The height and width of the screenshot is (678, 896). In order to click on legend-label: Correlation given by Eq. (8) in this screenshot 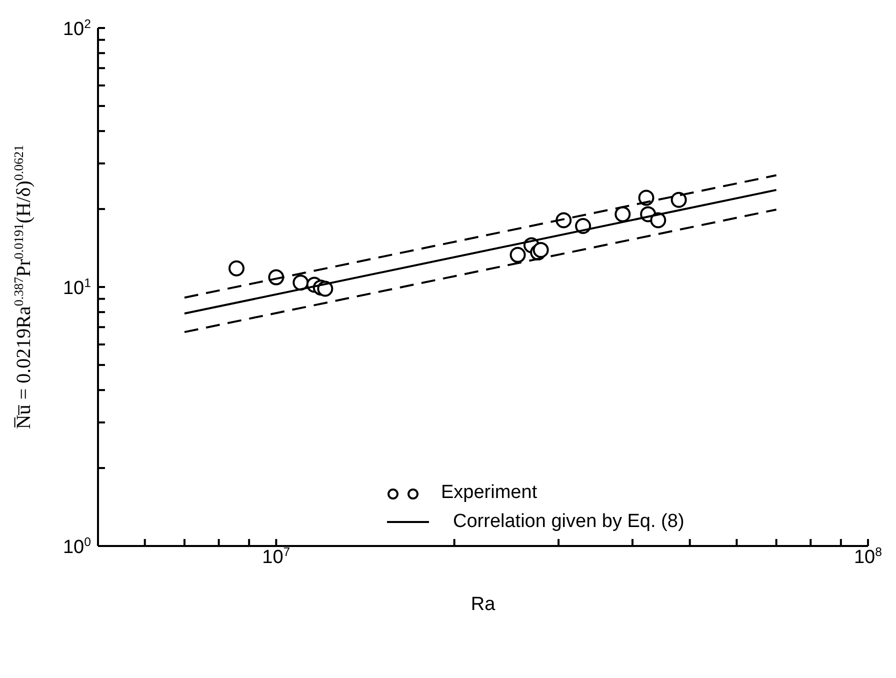, I will do `click(568, 521)`.